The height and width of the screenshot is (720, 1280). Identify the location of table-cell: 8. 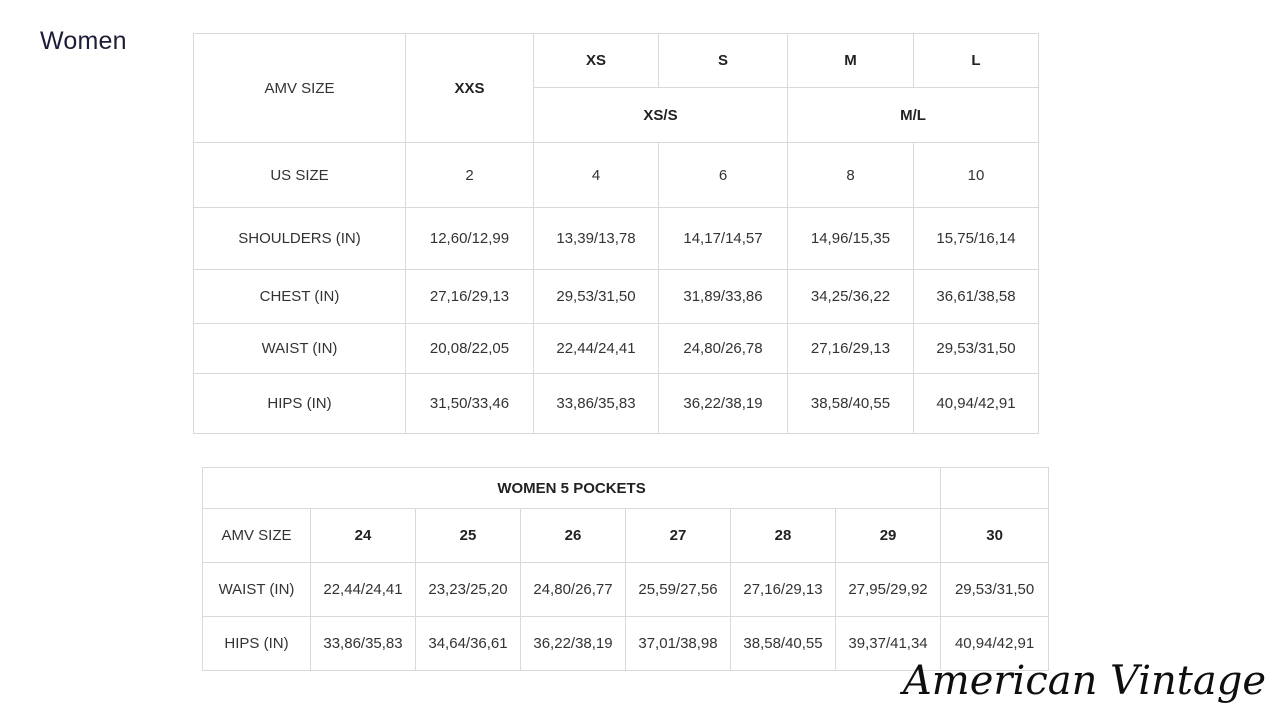
(850, 175).